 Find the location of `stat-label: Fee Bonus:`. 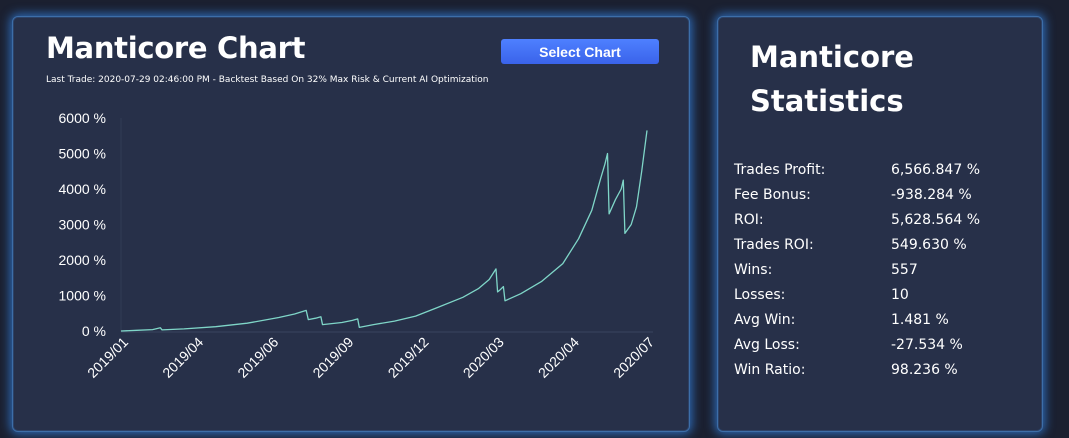

stat-label: Fee Bonus: is located at coordinates (772, 194).